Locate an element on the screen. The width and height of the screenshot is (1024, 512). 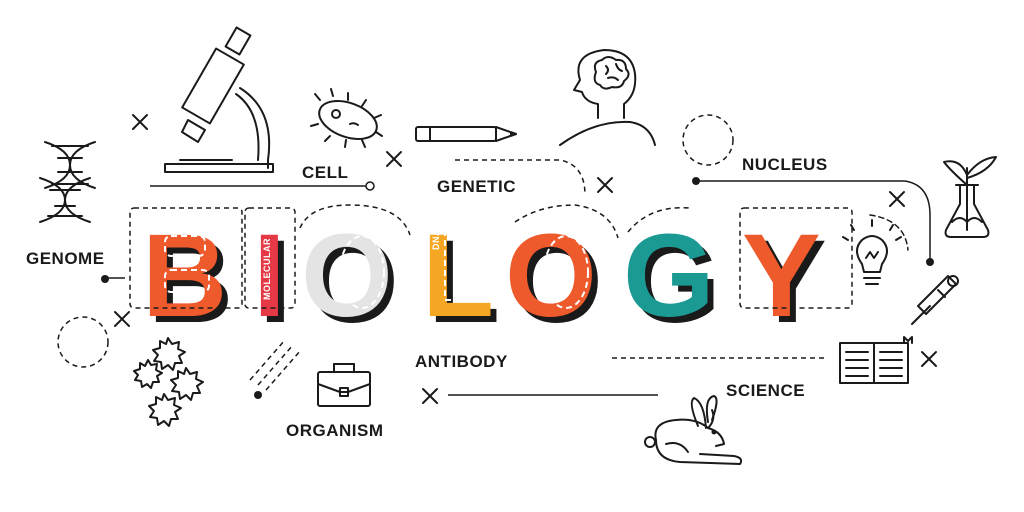
letter-i: I is located at coordinates (269, 276).